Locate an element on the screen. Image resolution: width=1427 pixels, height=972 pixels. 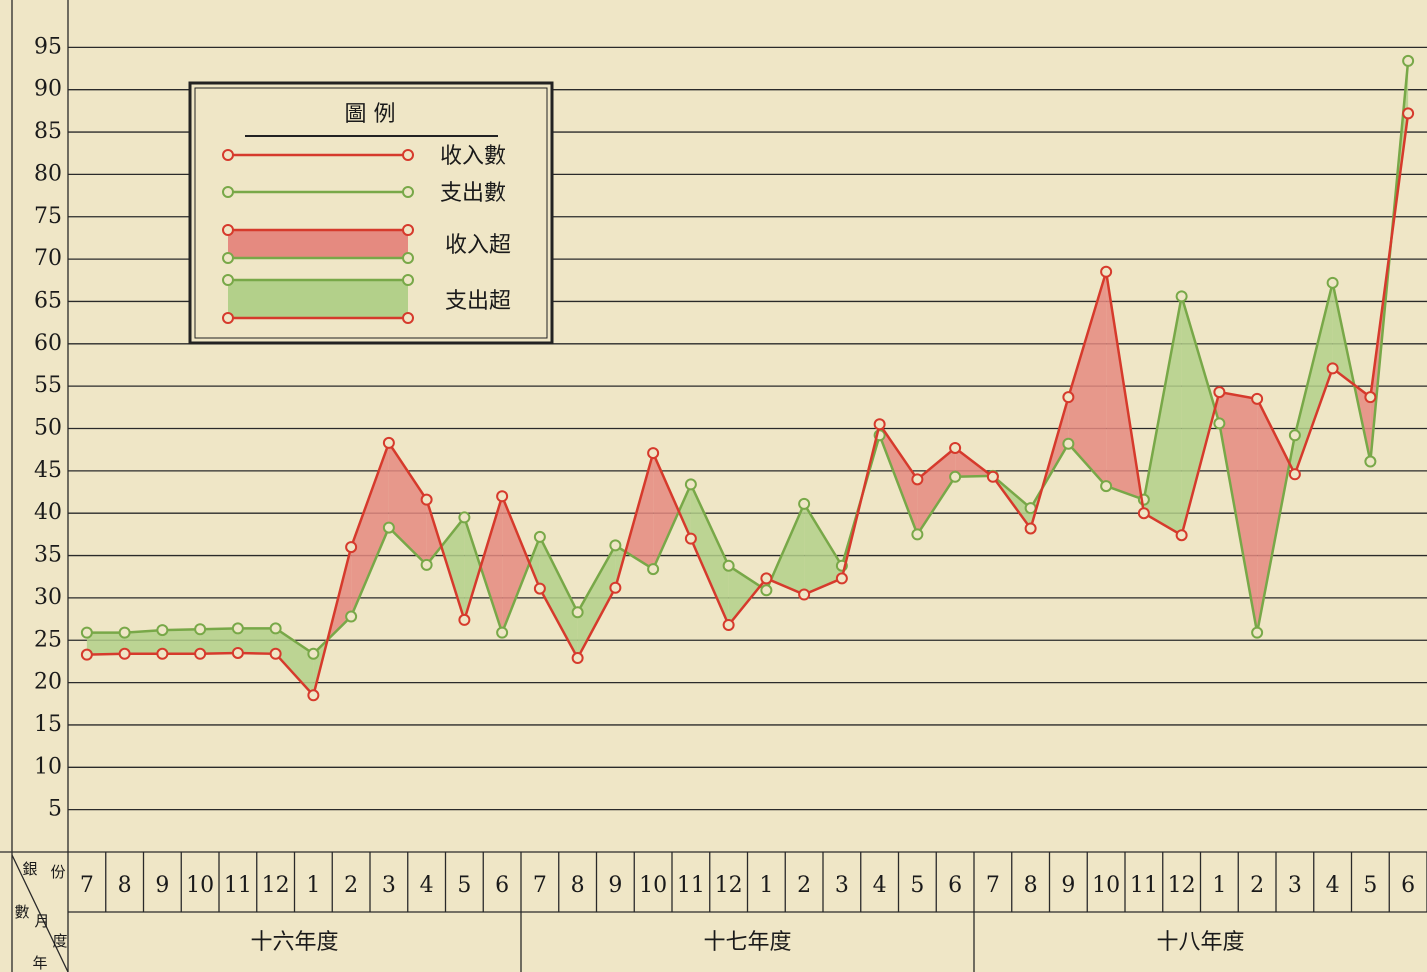
corner-label: 年 is located at coordinates (39, 963).